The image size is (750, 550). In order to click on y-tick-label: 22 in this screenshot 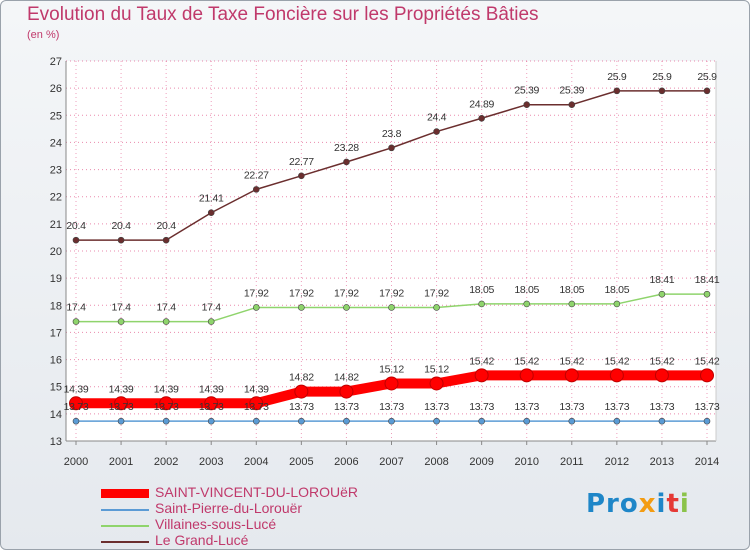, I will do `click(56, 198)`.